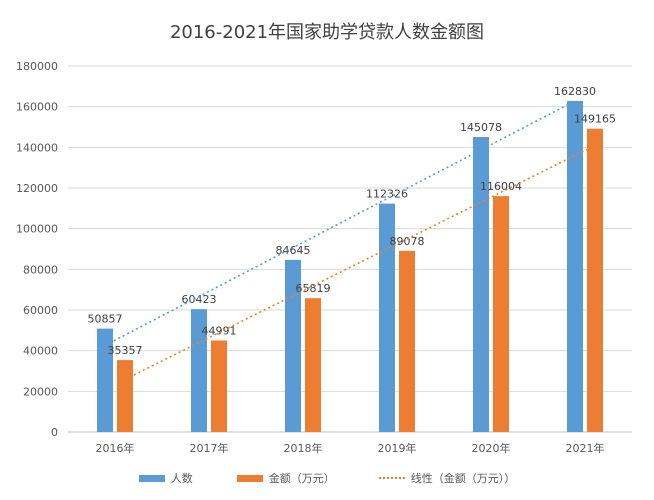  What do you see at coordinates (407, 241) in the screenshot?
I see `data-label-amount: 89078` at bounding box center [407, 241].